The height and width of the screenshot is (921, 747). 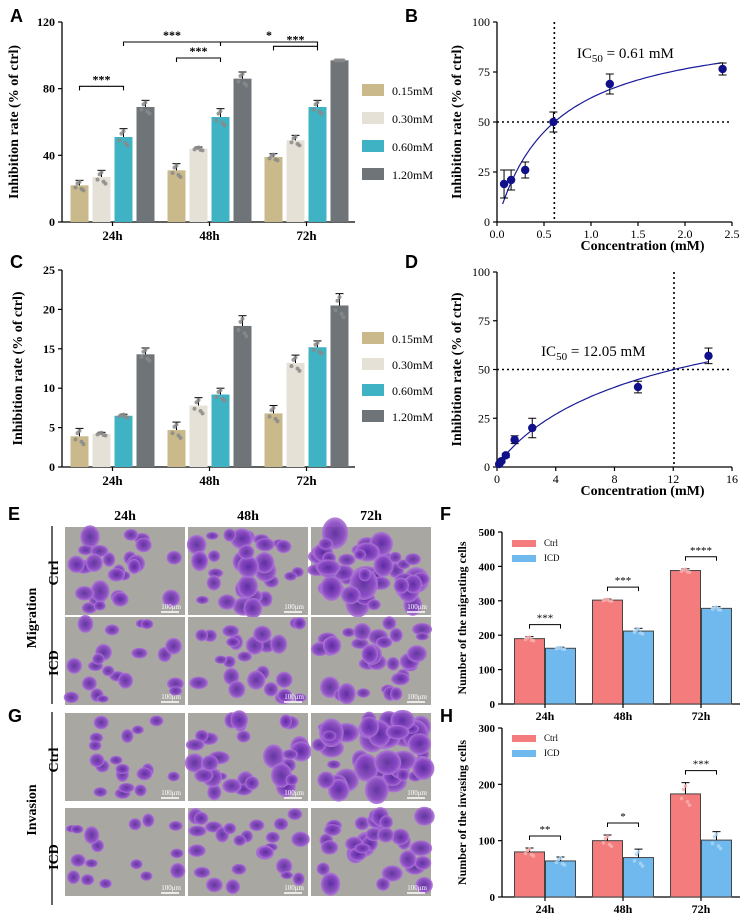 I want to click on legend-swatch-0.15mM, so click(x=373, y=338).